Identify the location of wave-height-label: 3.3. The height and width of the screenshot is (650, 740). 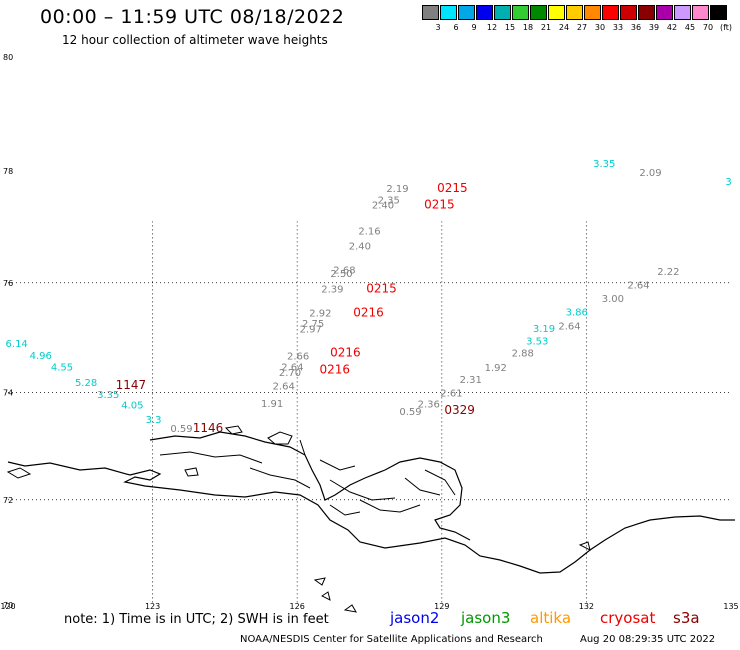
(154, 420).